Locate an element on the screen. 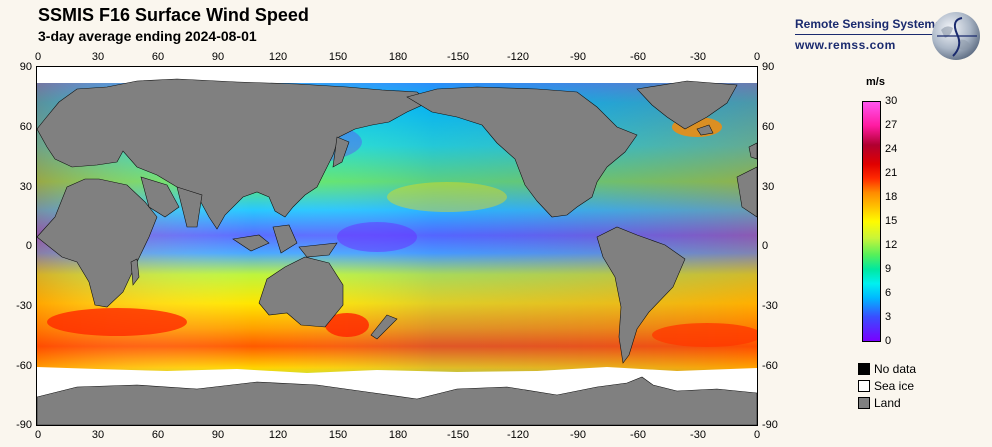 This screenshot has height=447, width=992. lat-tick-left: 30 is located at coordinates (25, 187).